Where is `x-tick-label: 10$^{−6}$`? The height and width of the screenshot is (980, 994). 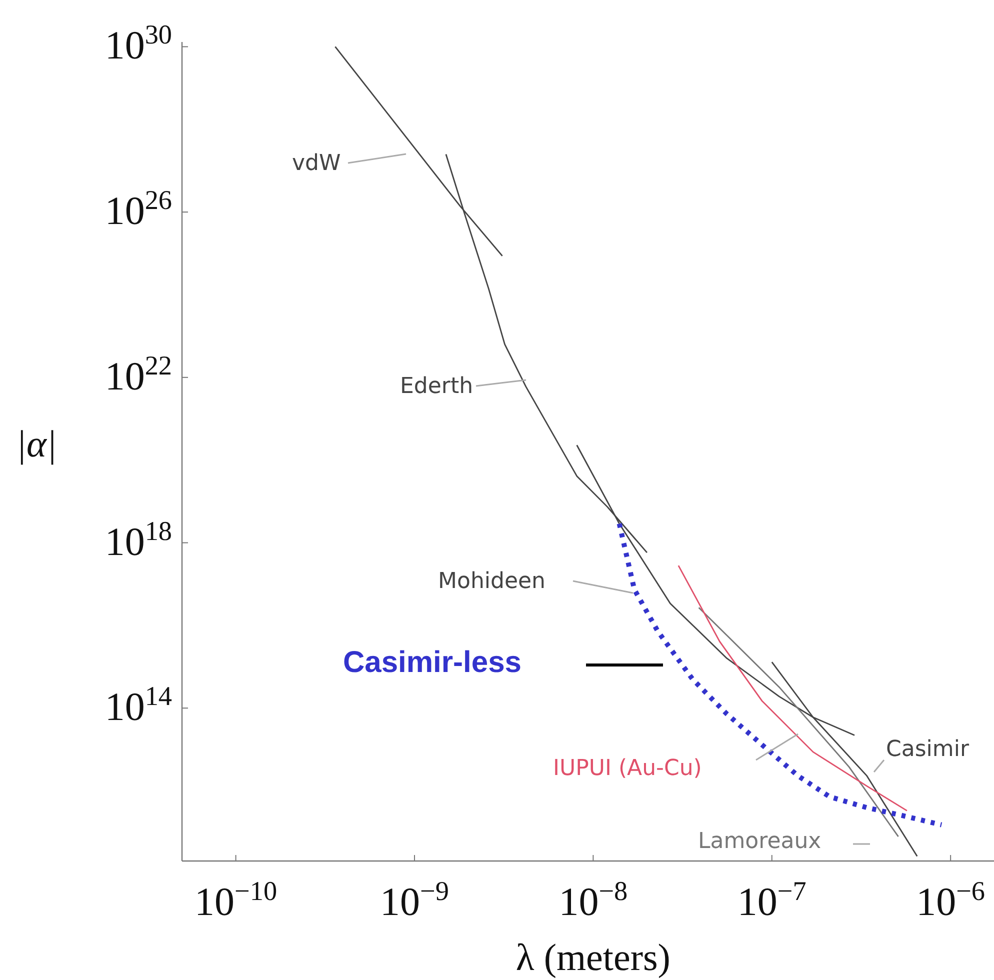
x-tick-label: 10$^{−6}$ is located at coordinates (951, 900).